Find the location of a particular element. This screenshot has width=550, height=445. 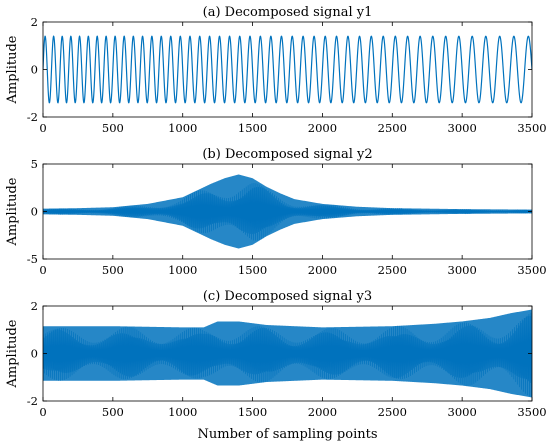

panel-title: (b) Decomposed signal y2 is located at coordinates (287, 154).